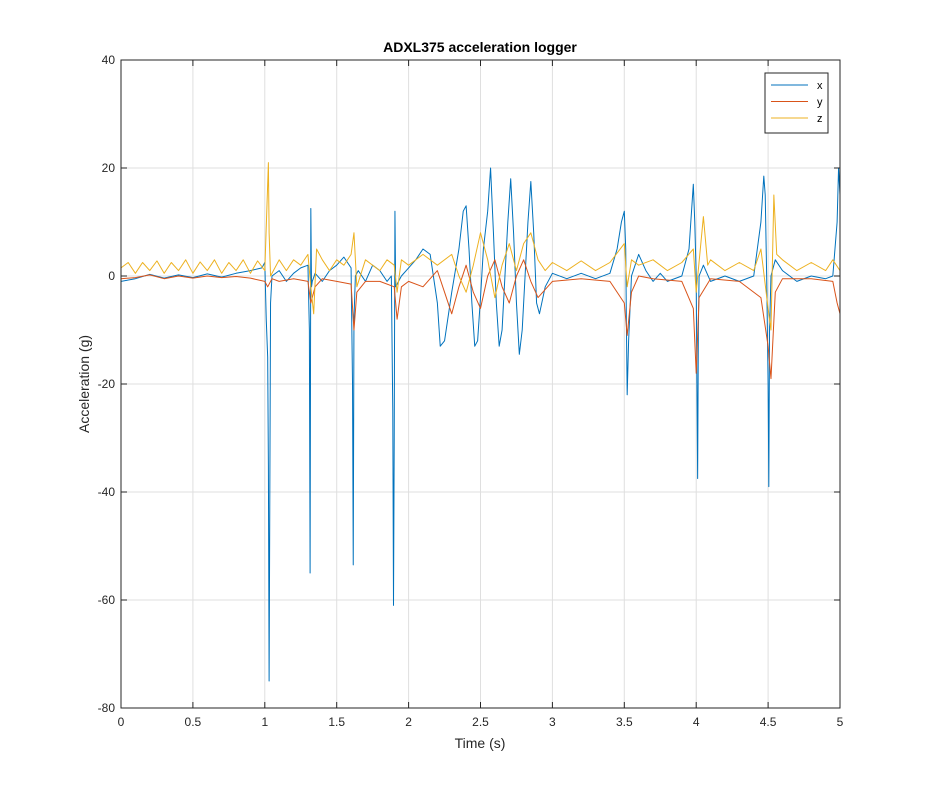  What do you see at coordinates (480, 319) in the screenshot?
I see `series-line-y` at bounding box center [480, 319].